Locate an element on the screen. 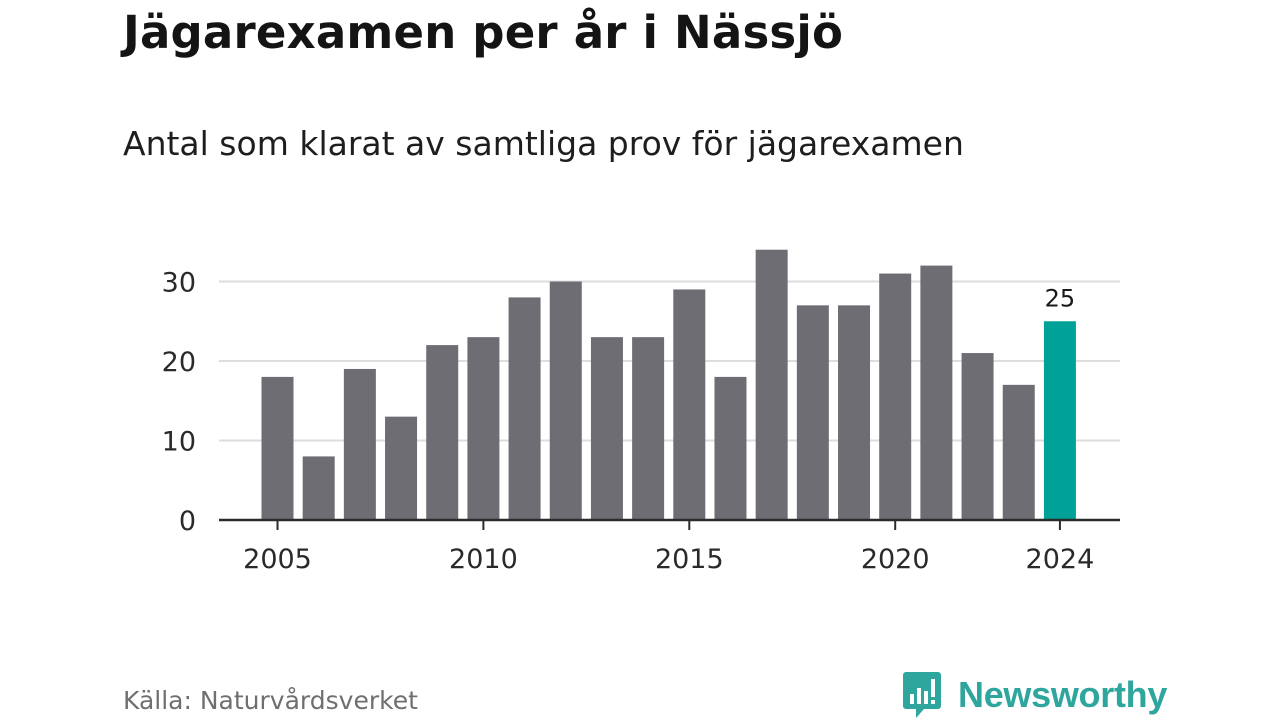 This screenshot has width=1280, height=720. brand-name: Newsworthy is located at coordinates (1063, 694).